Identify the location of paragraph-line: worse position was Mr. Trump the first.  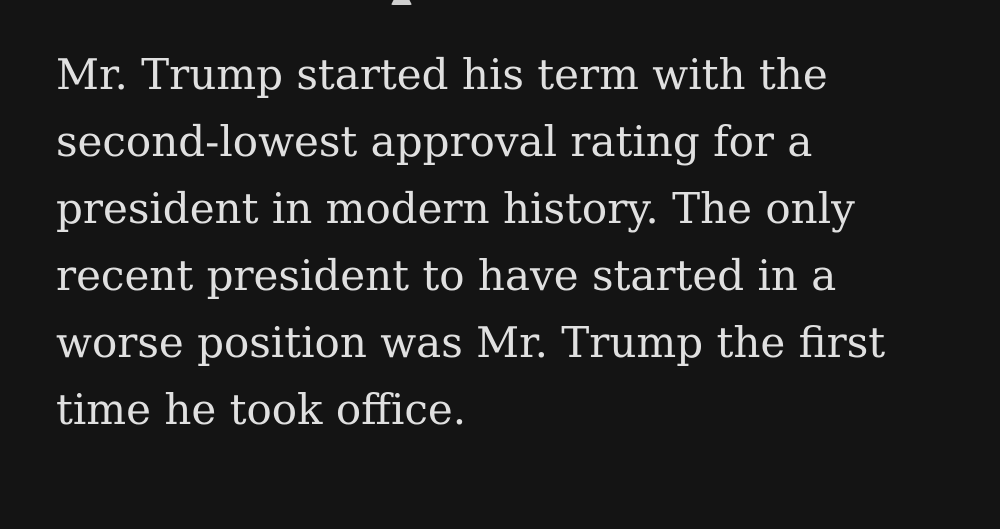
(471, 342).